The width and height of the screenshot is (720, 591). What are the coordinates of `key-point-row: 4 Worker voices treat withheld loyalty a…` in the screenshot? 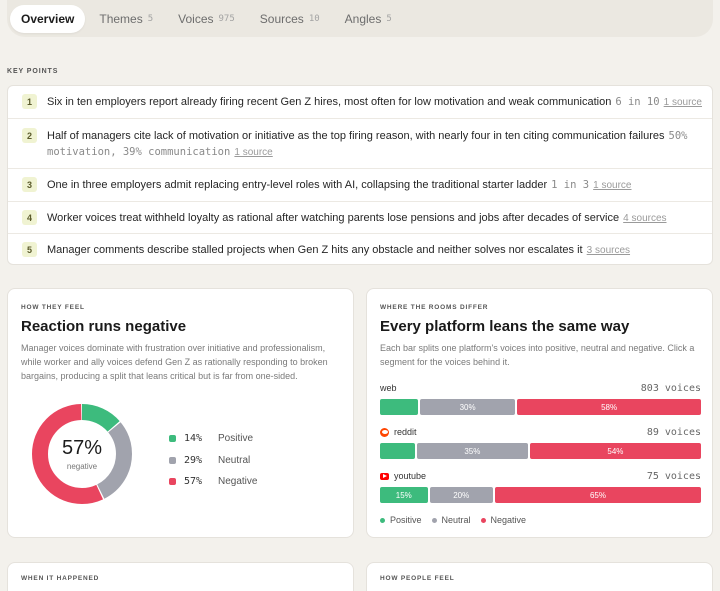 It's located at (360, 218).